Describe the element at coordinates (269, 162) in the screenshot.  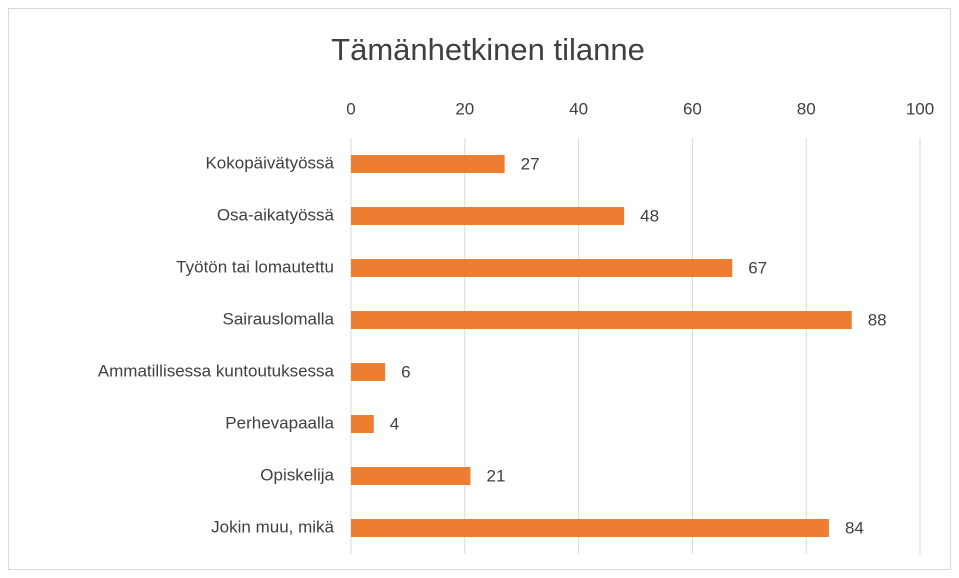
I see `y-tick-label: Kokopäivätyössä` at that location.